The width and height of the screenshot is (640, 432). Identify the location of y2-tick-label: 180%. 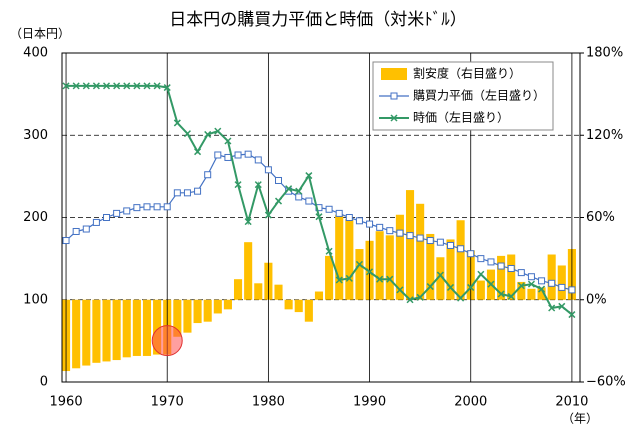
(604, 53).